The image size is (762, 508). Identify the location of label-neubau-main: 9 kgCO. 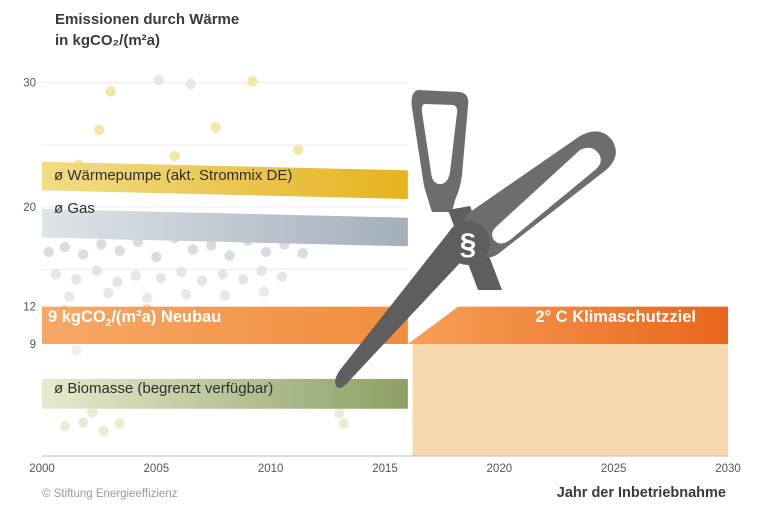
(77, 317).